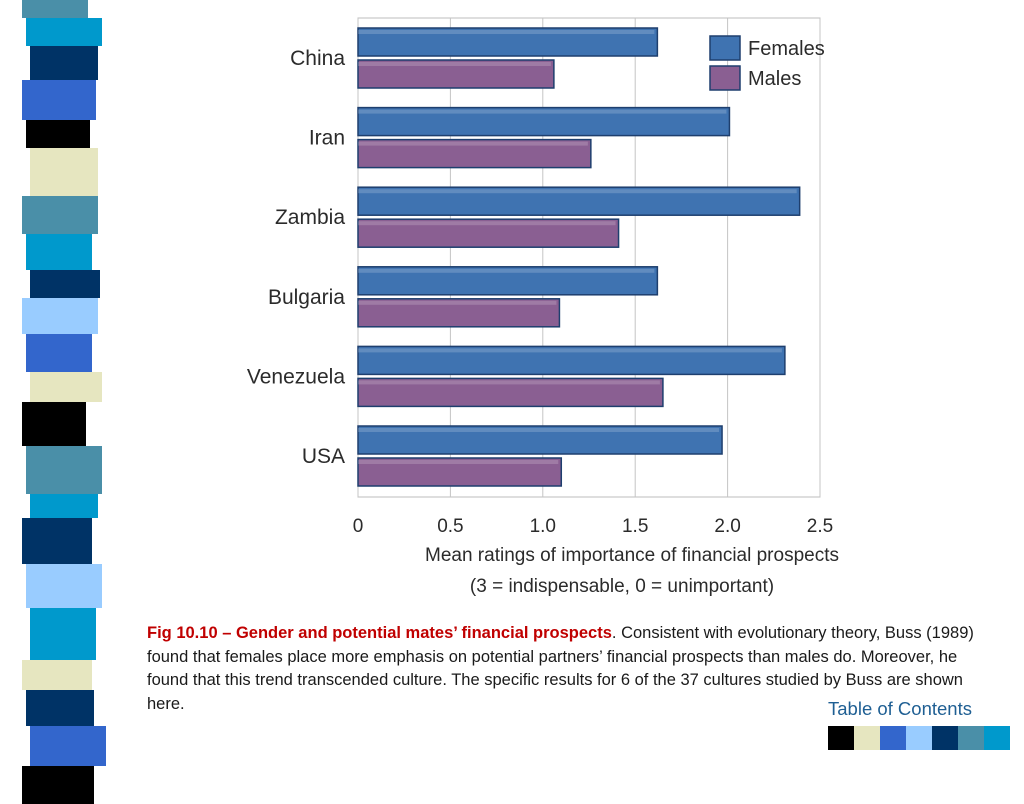  Describe the element at coordinates (635, 526) in the screenshot. I see `x-tick-label: 1.5` at that location.